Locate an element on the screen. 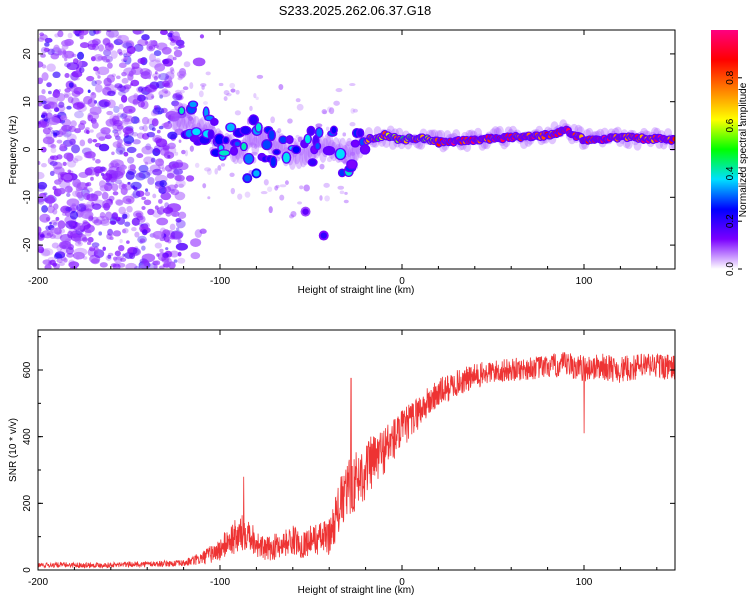 This screenshot has height=600, width=750. colorbar-tick-label: 0.0 is located at coordinates (730, 269).